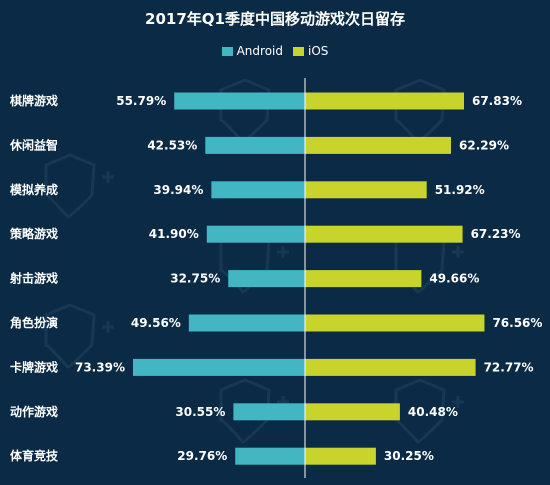  I want to click on data-label-android: 29.76%, so click(202, 456).